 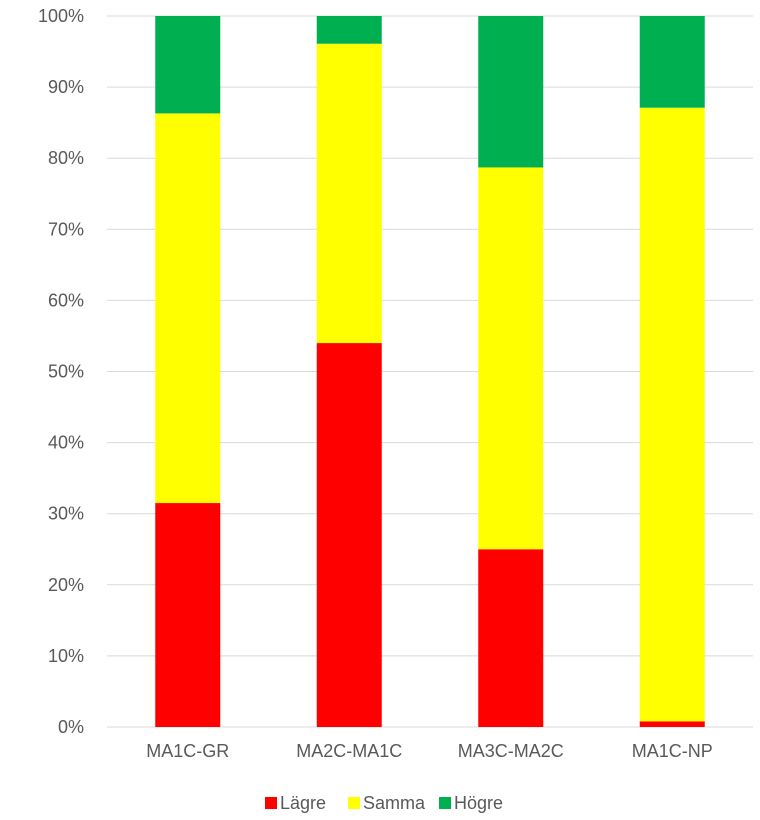 I want to click on y-tick-label: 40%, so click(x=66, y=443).